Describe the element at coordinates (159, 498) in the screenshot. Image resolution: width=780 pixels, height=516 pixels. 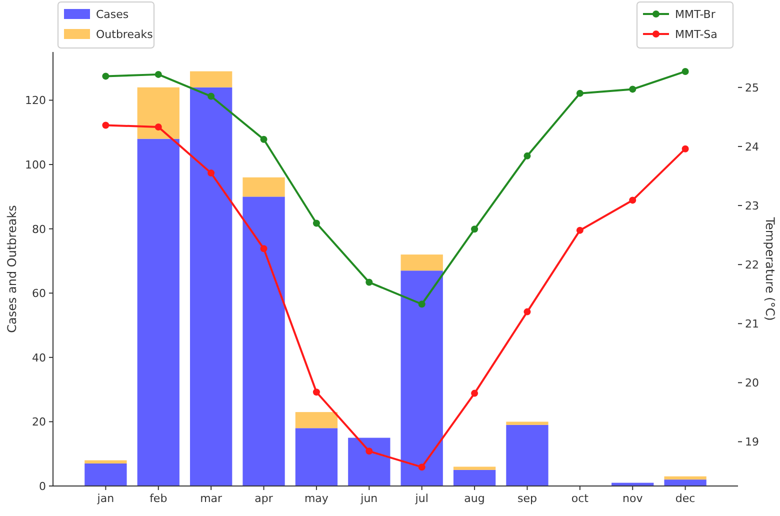
I see `x-tick-label: feb` at that location.